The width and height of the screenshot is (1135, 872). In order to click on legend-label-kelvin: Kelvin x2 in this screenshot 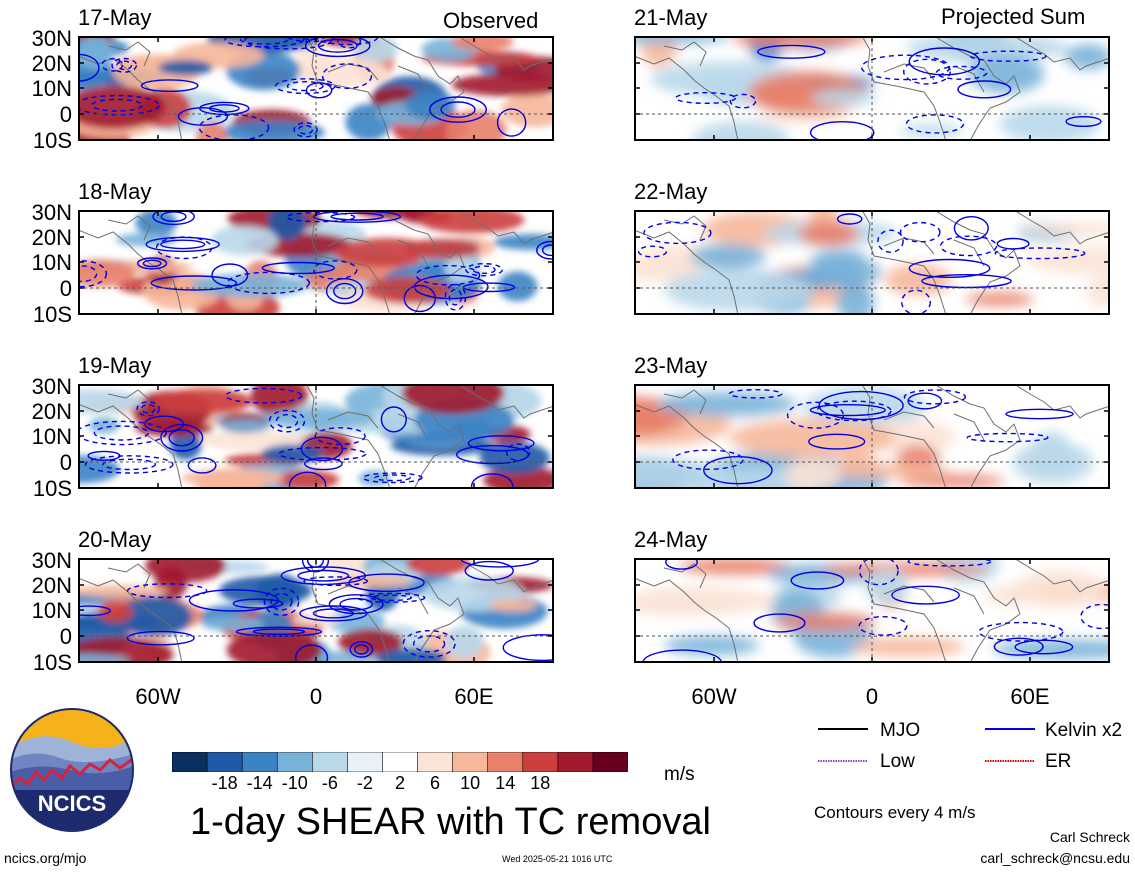, I will do `click(1084, 730)`.